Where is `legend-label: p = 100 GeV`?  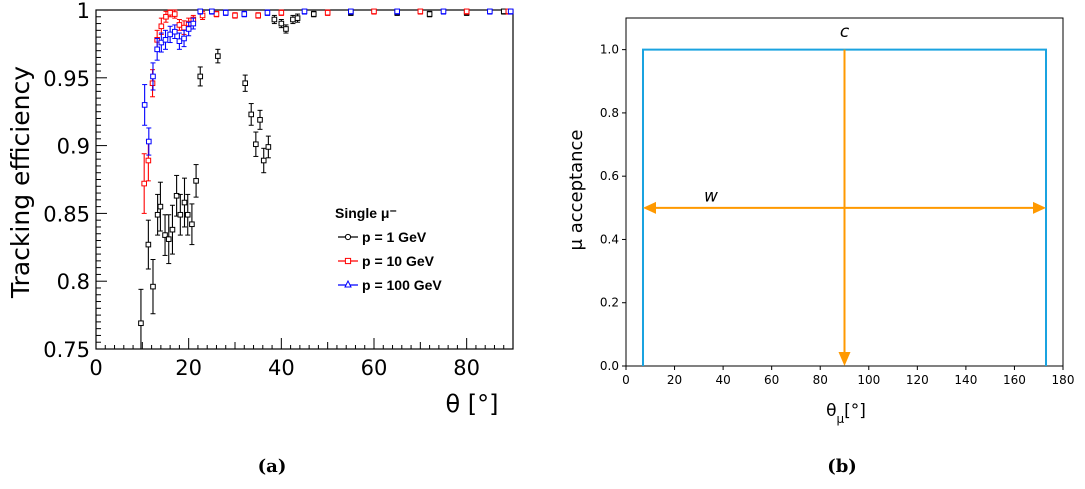
legend-label: p = 100 GeV is located at coordinates (402, 285).